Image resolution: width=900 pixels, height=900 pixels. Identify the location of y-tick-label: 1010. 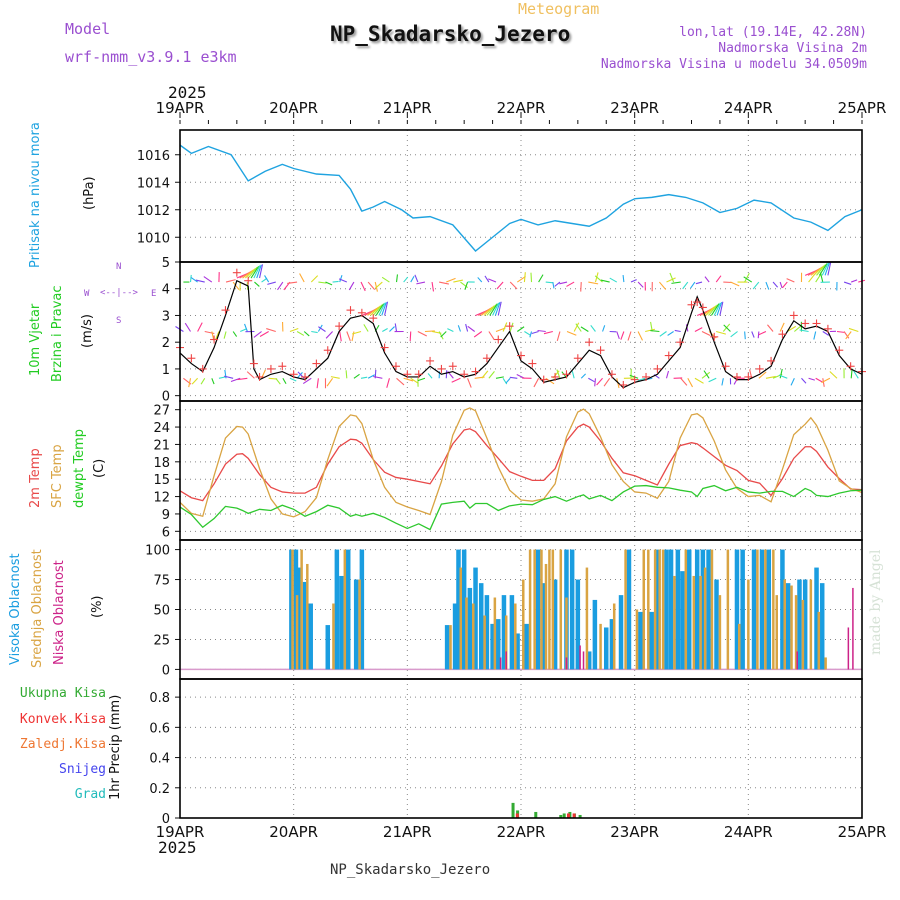
(153, 238).